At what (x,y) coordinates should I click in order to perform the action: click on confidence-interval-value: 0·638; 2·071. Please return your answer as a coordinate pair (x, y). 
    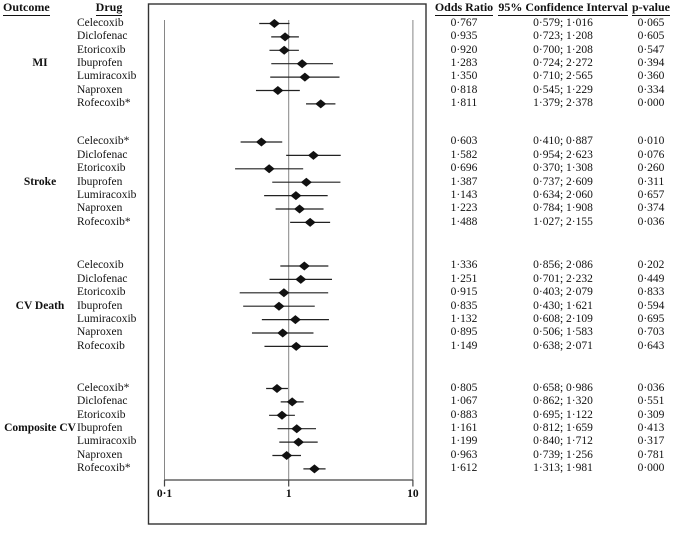
    Looking at the image, I should click on (563, 345).